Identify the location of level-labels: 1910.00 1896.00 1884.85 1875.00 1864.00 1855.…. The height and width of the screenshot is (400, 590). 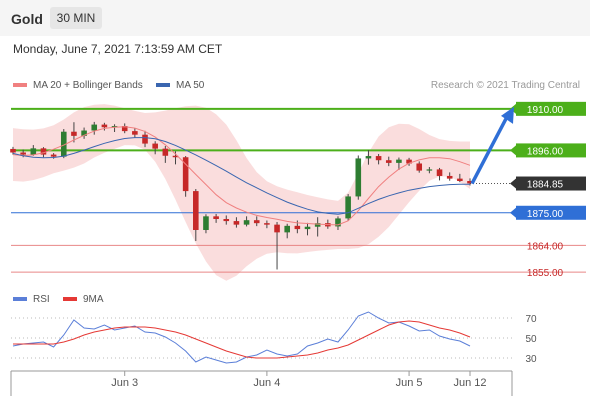
(528, 190).